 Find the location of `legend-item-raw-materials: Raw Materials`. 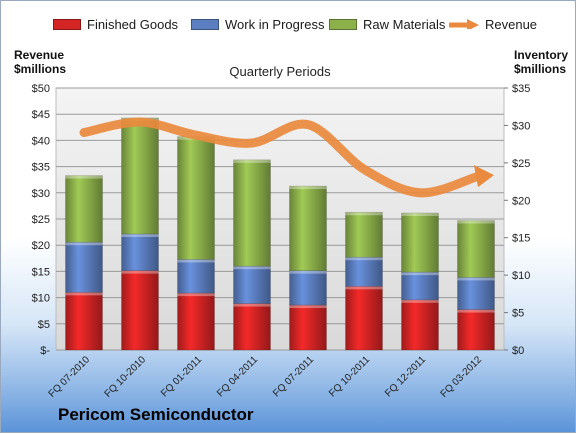

legend-item-raw-materials: Raw Materials is located at coordinates (387, 24).